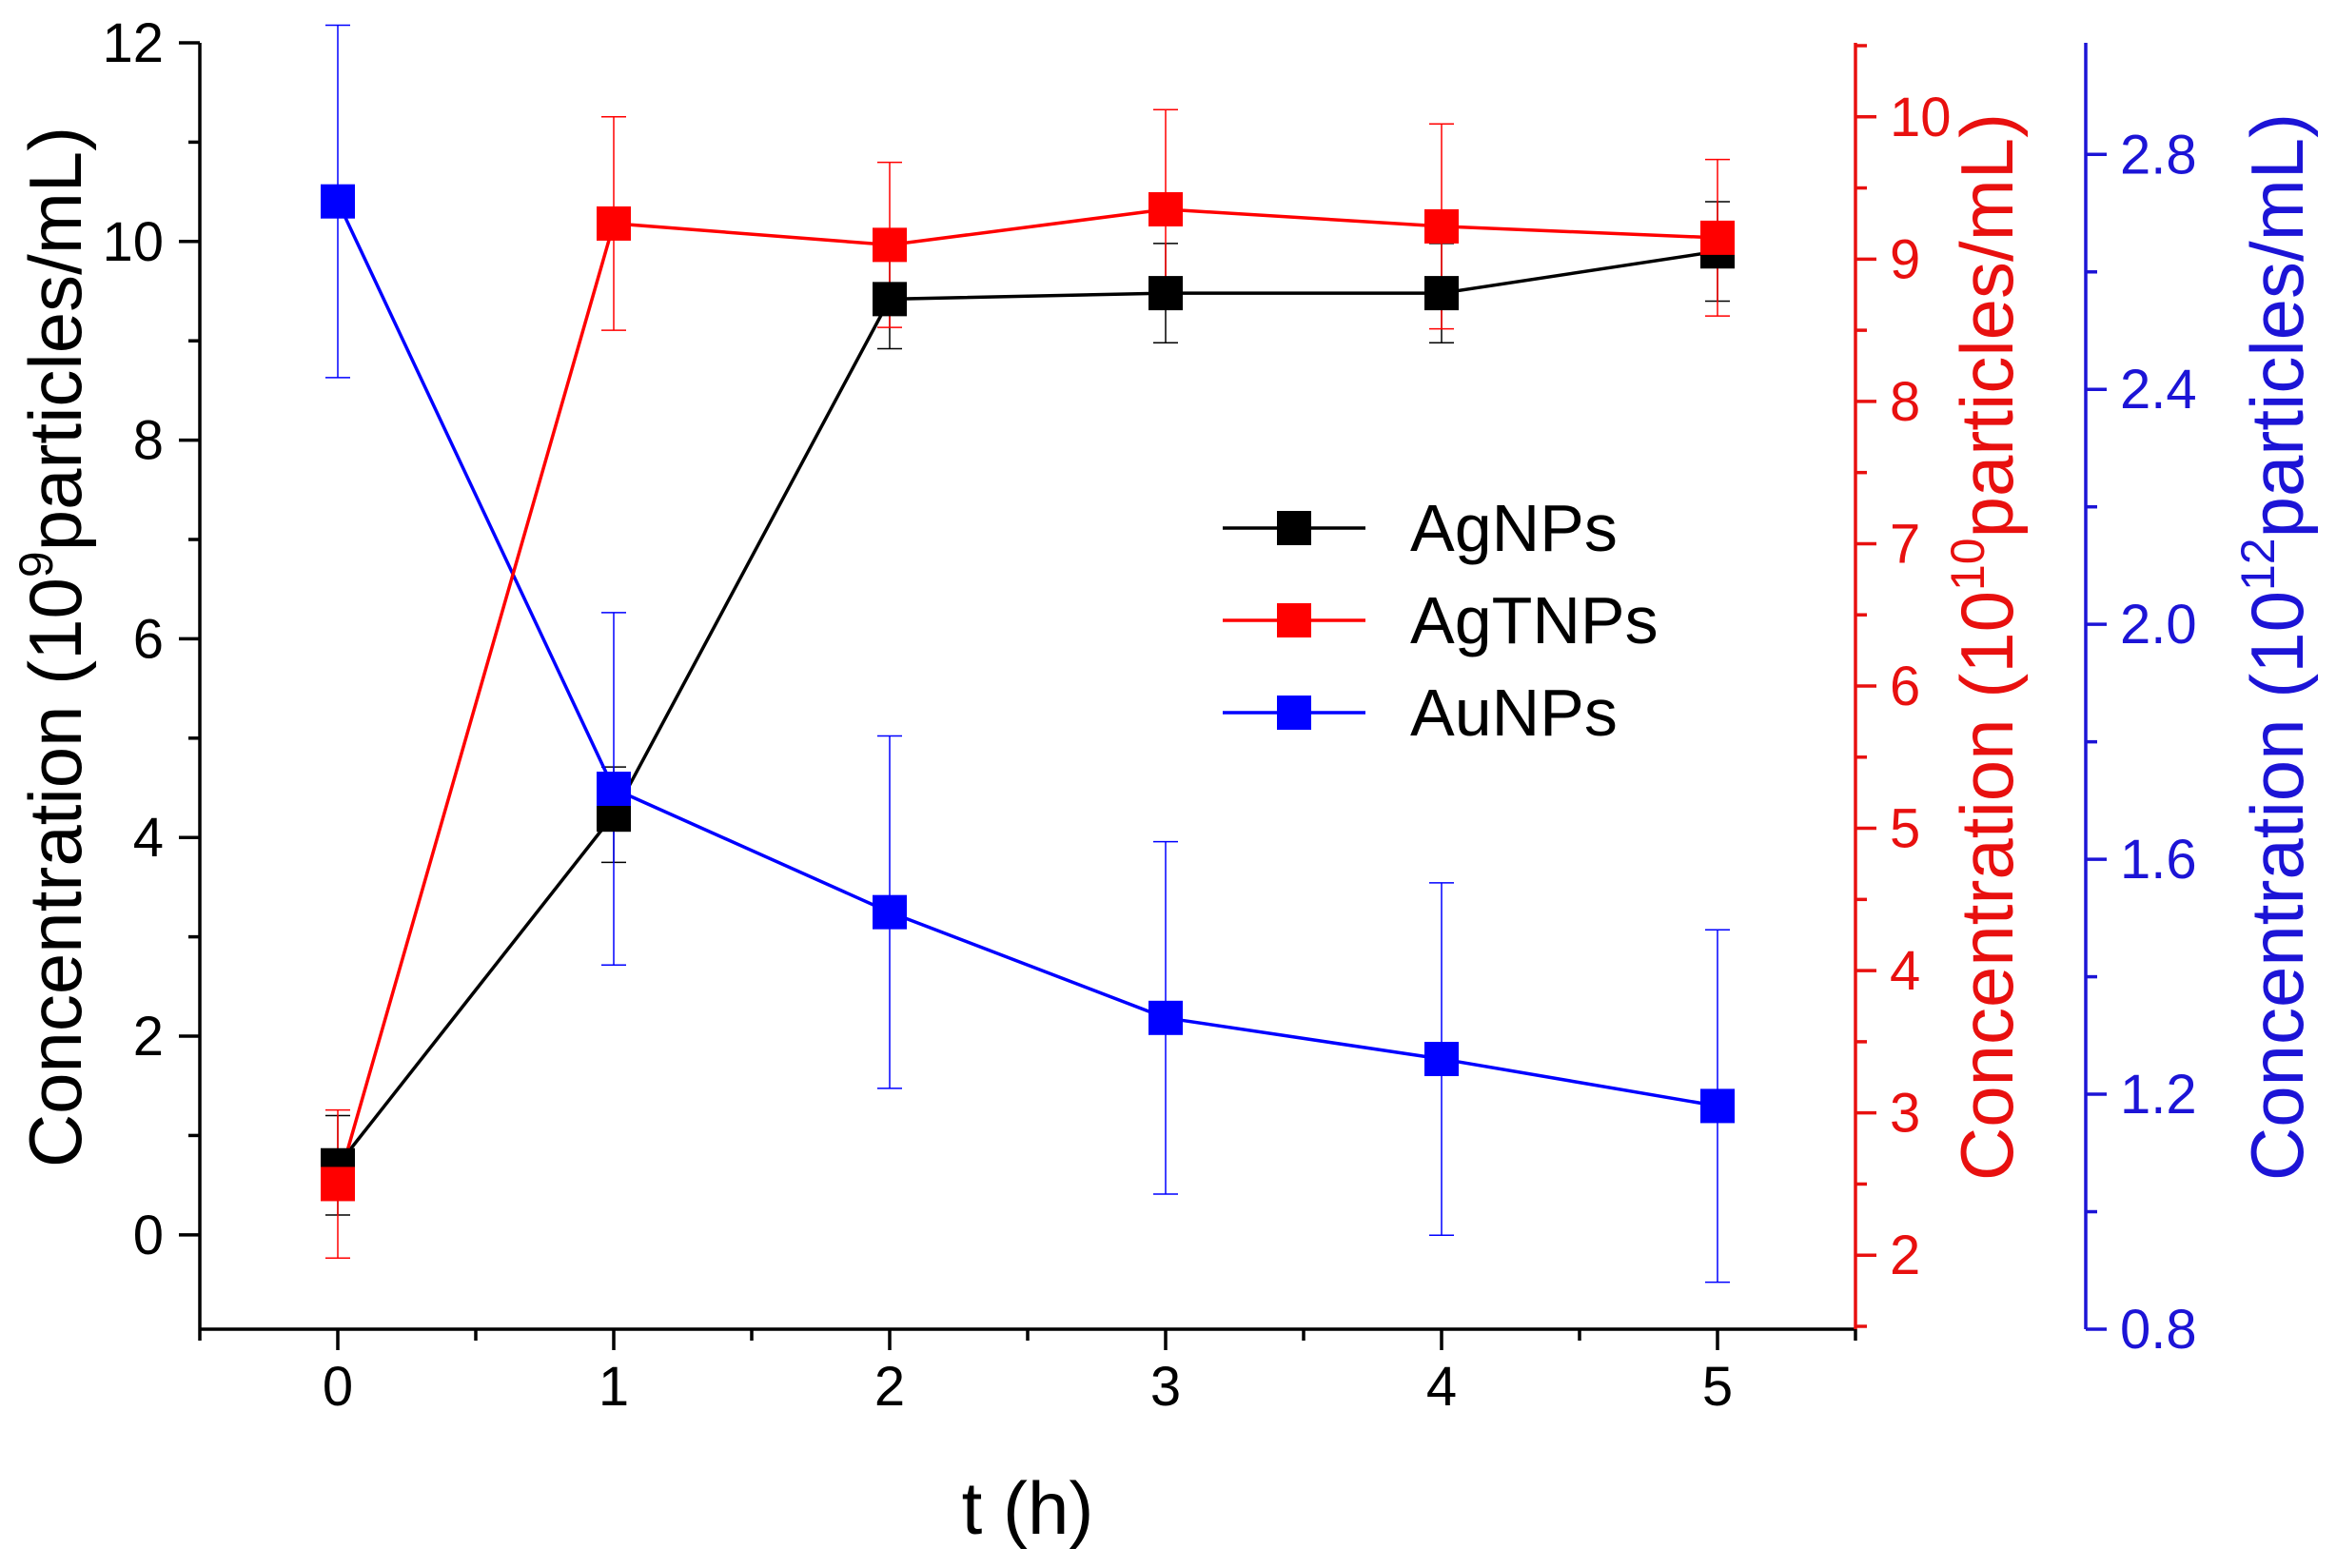  Describe the element at coordinates (1028, 1508) in the screenshot. I see `x-axis-title: t (h)` at that location.